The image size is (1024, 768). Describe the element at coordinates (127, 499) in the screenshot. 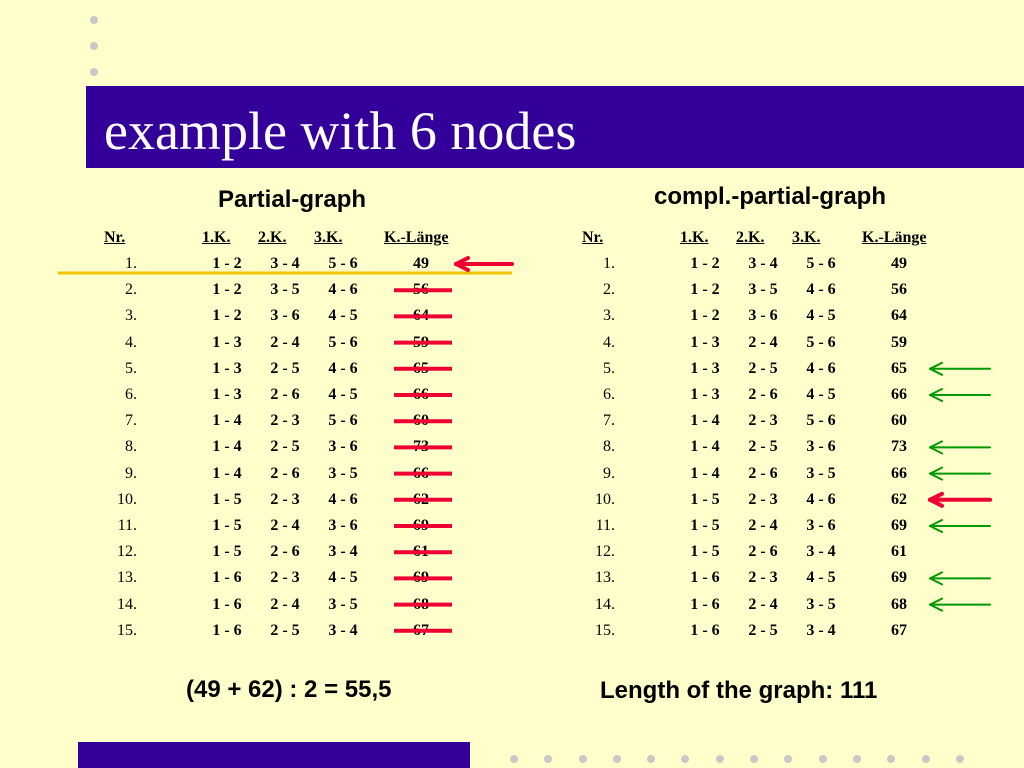

I see `left-cell-nr: 10.` at that location.